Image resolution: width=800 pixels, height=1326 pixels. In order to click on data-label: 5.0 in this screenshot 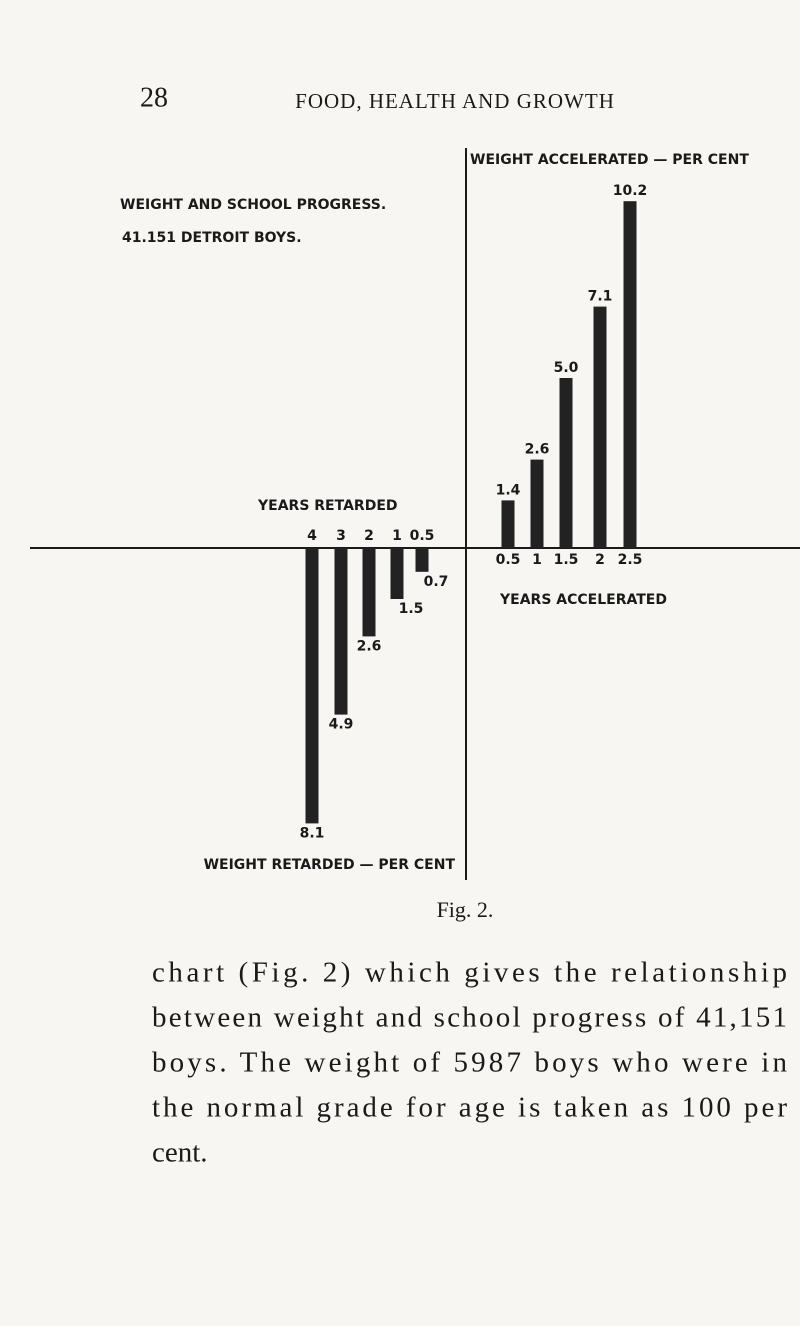, I will do `click(566, 368)`.